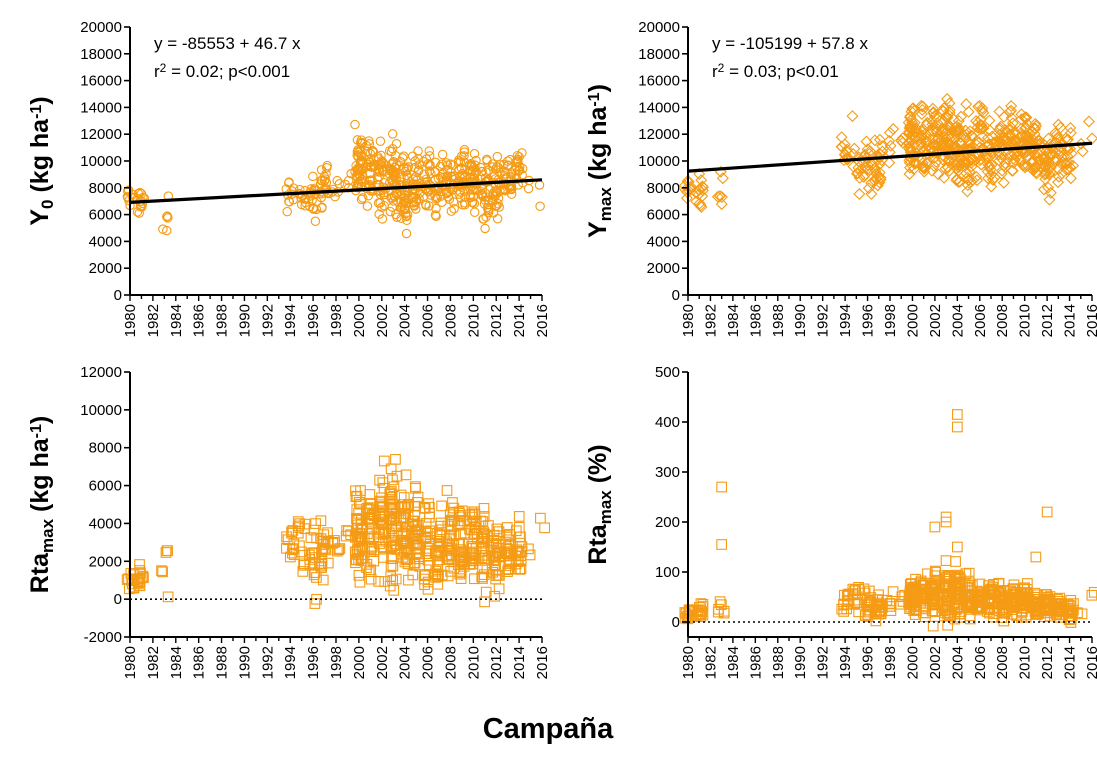 This screenshot has height=758, width=1097. I want to click on x-tick-label: 2010, so click(473, 662).